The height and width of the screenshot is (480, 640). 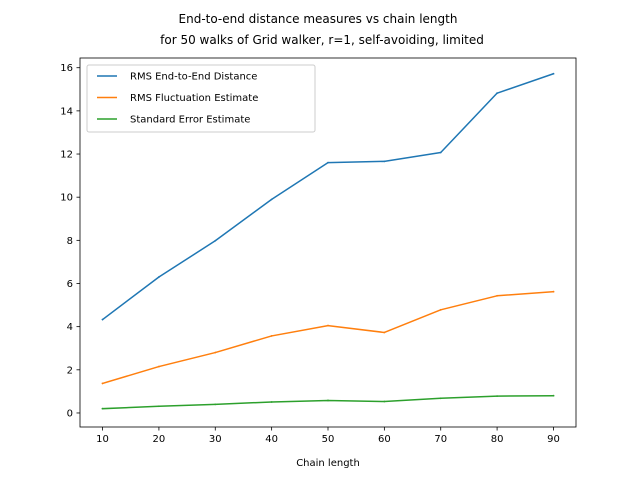 What do you see at coordinates (66, 155) in the screenshot?
I see `y-tick-label: 12` at bounding box center [66, 155].